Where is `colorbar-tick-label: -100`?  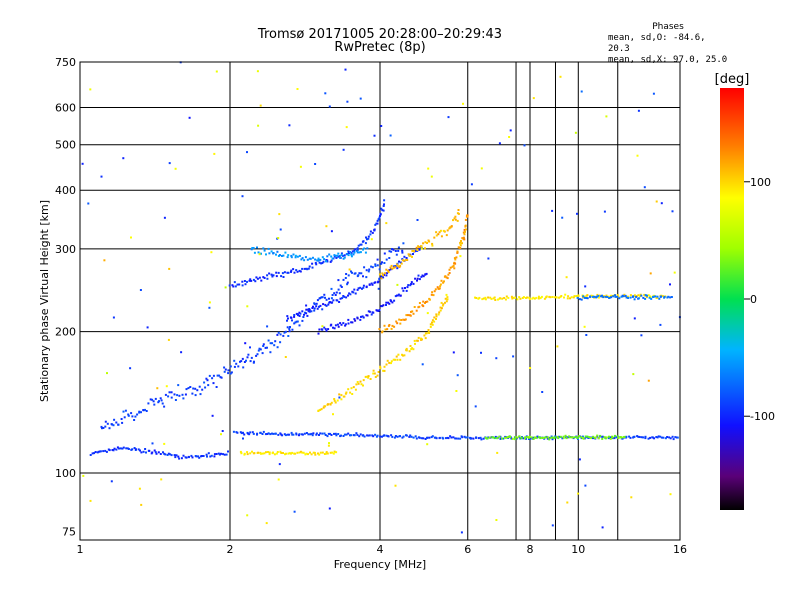 colorbar-tick-label: -100 is located at coordinates (762, 416).